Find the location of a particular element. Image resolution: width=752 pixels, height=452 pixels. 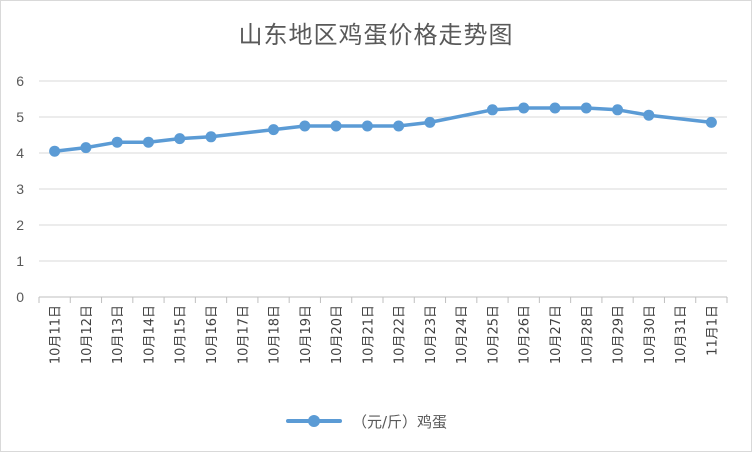

y-tick-label: 4 is located at coordinates (20, 153).